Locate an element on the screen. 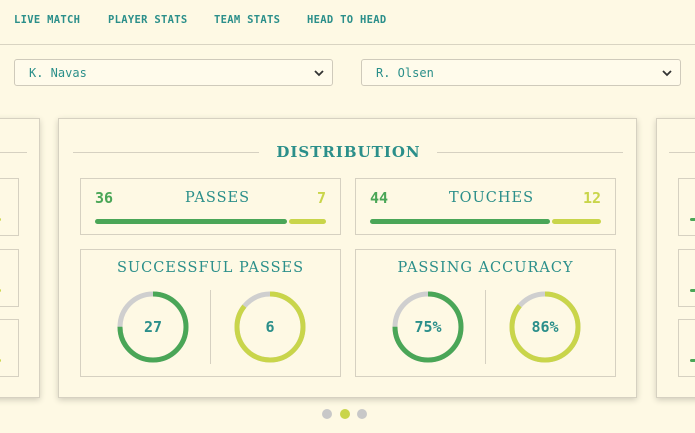  title-divider-left is located at coordinates (166, 152).